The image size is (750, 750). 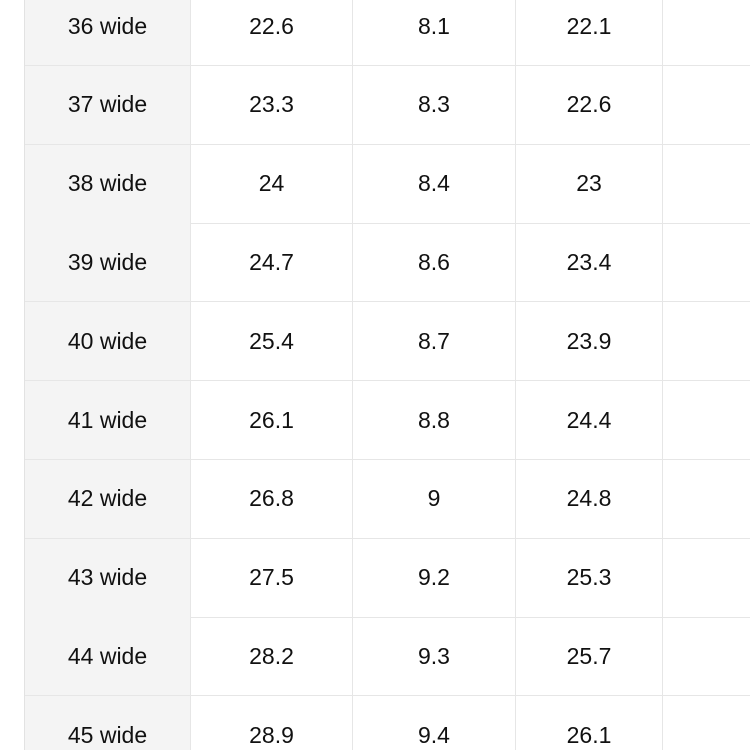 What do you see at coordinates (434, 104) in the screenshot?
I see `table-cell: 8.3` at bounding box center [434, 104].